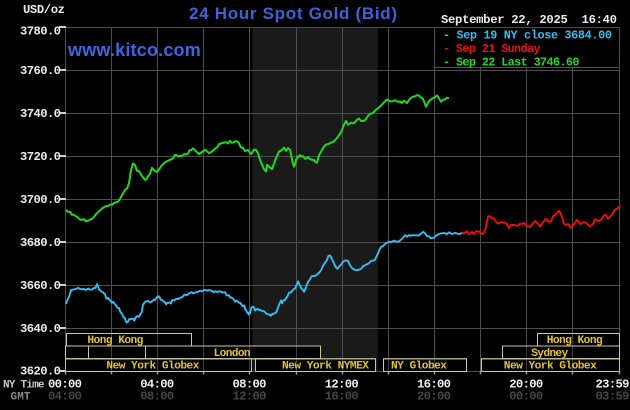 The image size is (630, 410). Describe the element at coordinates (527, 36) in the screenshot. I see `svg-text: - Sep 19 NY close 3684.00` at that location.